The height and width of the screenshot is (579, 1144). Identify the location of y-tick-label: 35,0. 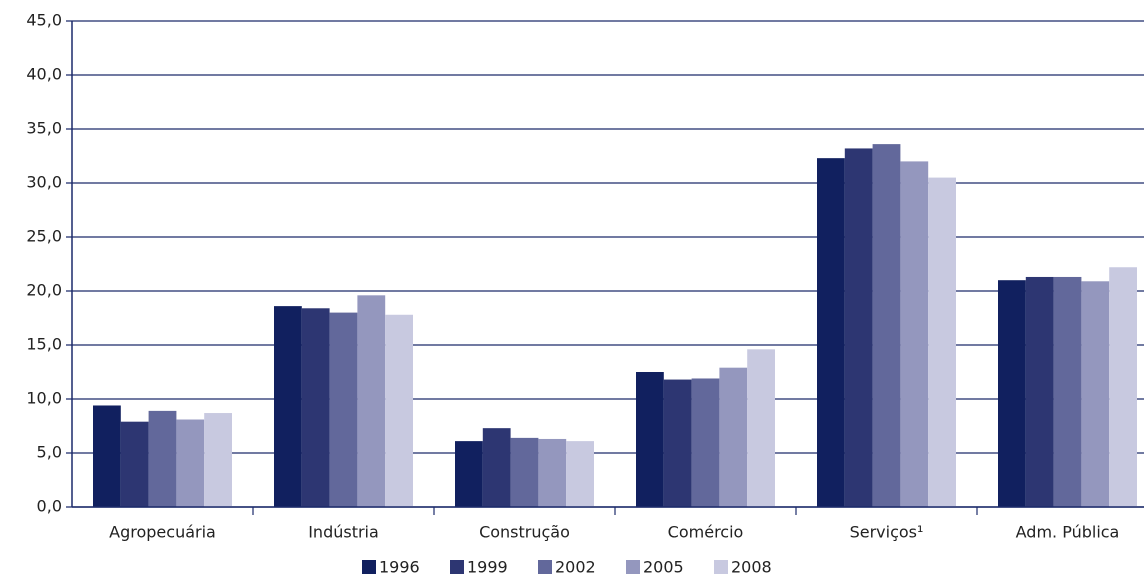
(44, 128).